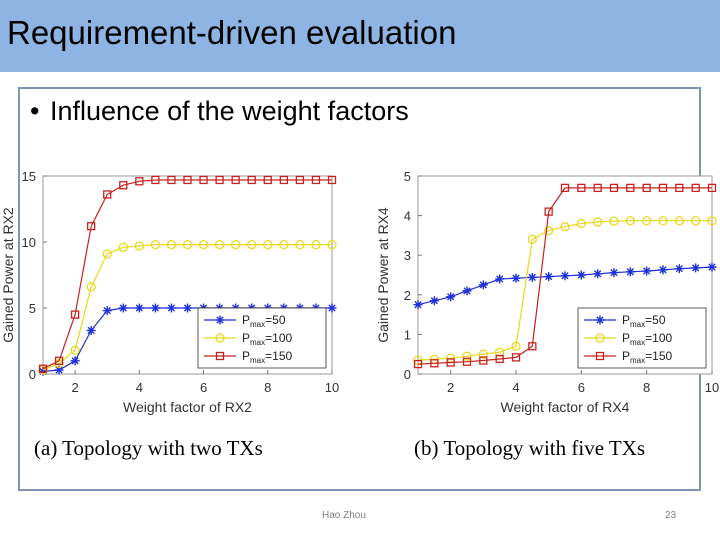  I want to click on x-tick-label: 2, so click(74, 387).